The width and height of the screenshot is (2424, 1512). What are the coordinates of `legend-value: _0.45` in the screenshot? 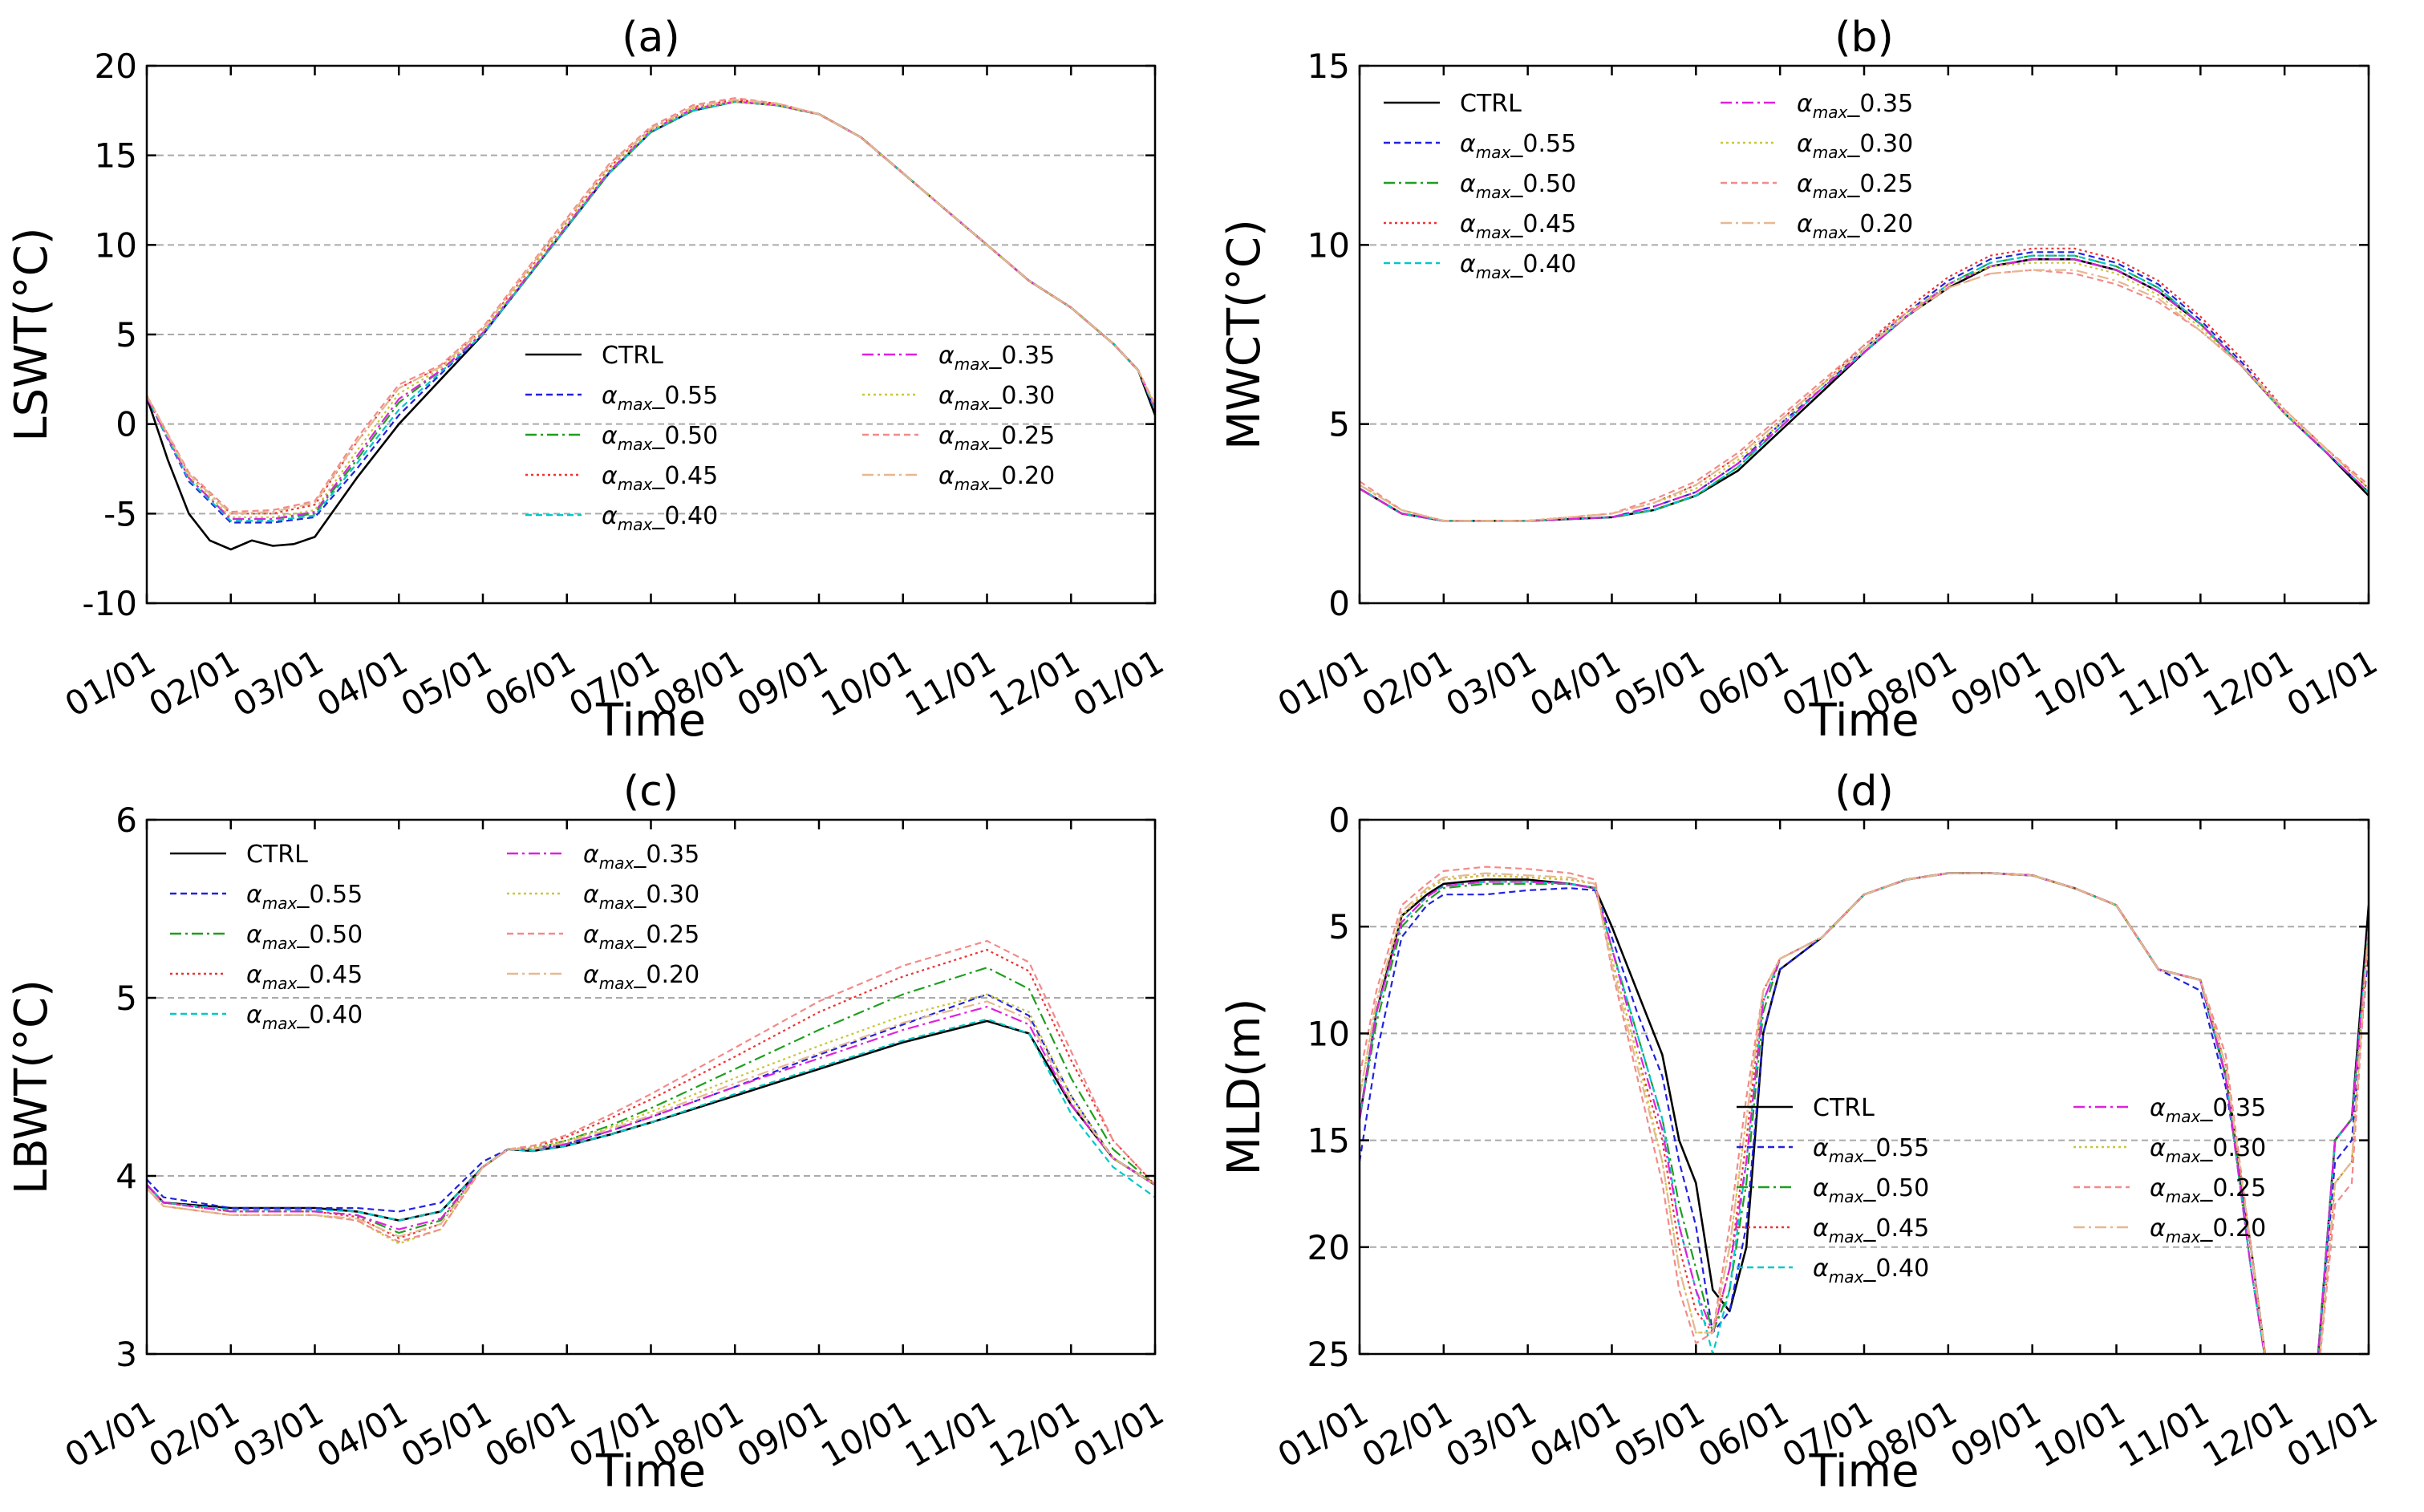 It's located at (329, 975).